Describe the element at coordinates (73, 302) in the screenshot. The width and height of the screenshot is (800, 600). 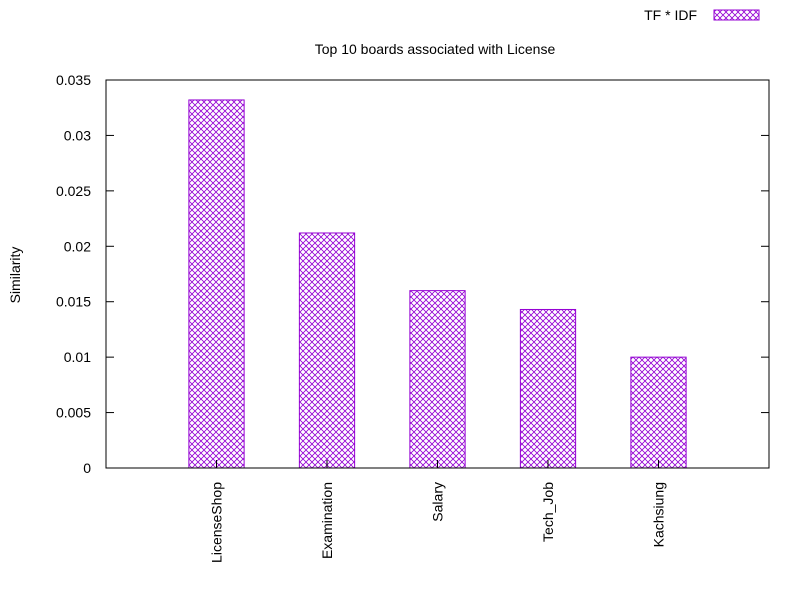
I see `y-tick-label: 0.015` at that location.